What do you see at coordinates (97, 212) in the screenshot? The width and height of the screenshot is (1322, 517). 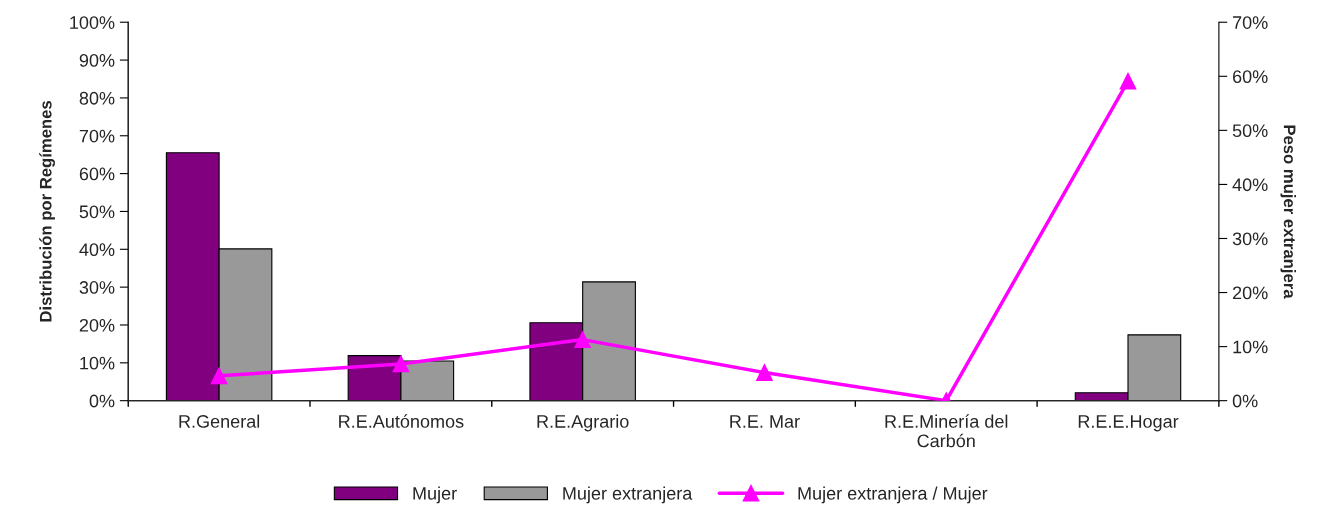 I see `y-tick-label: 50%` at bounding box center [97, 212].